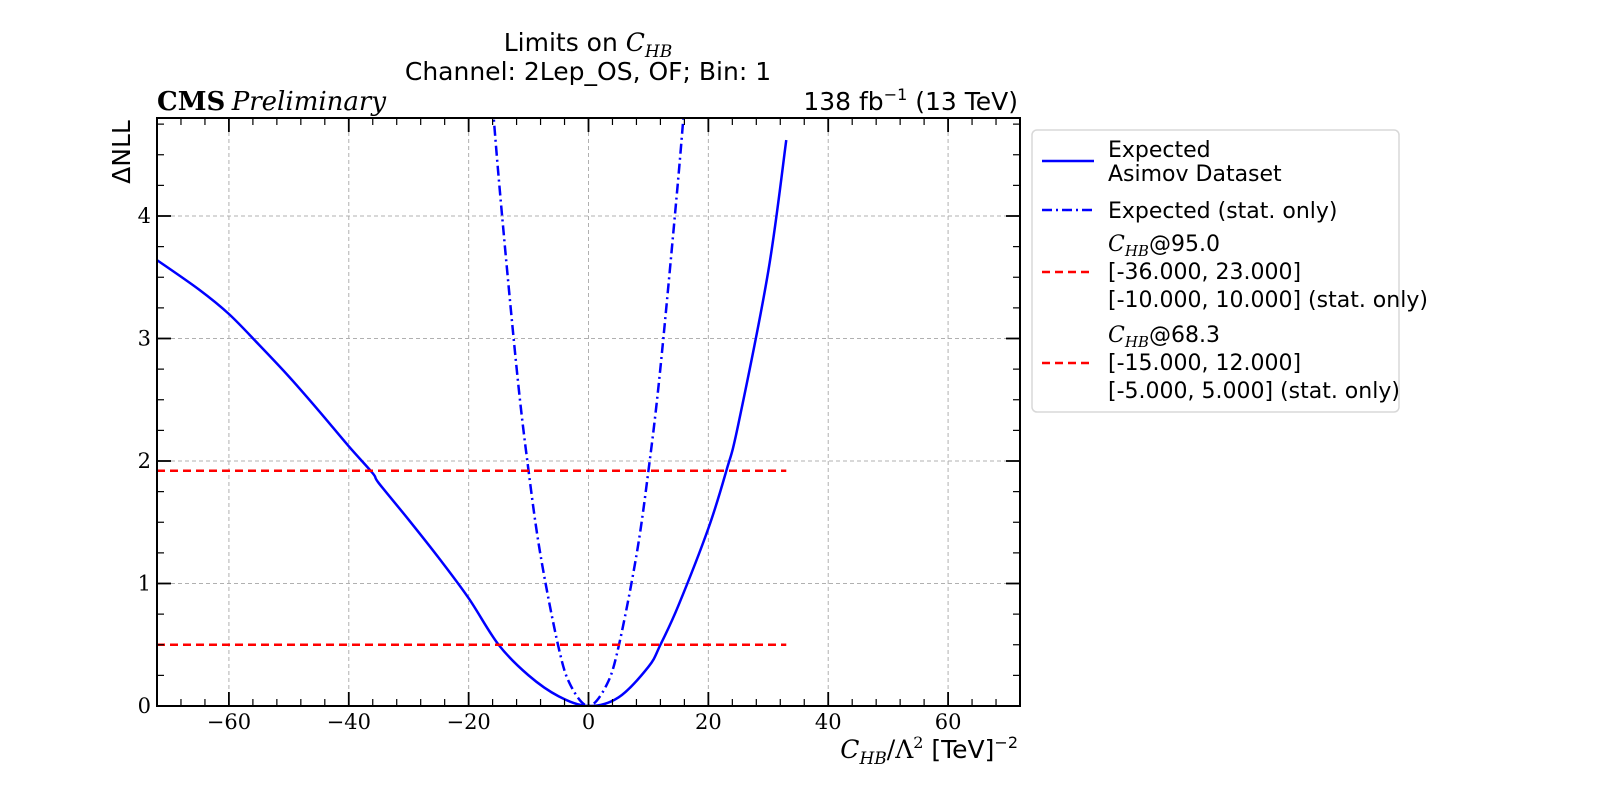  I want to click on x-tick-label: 0, so click(588, 722).